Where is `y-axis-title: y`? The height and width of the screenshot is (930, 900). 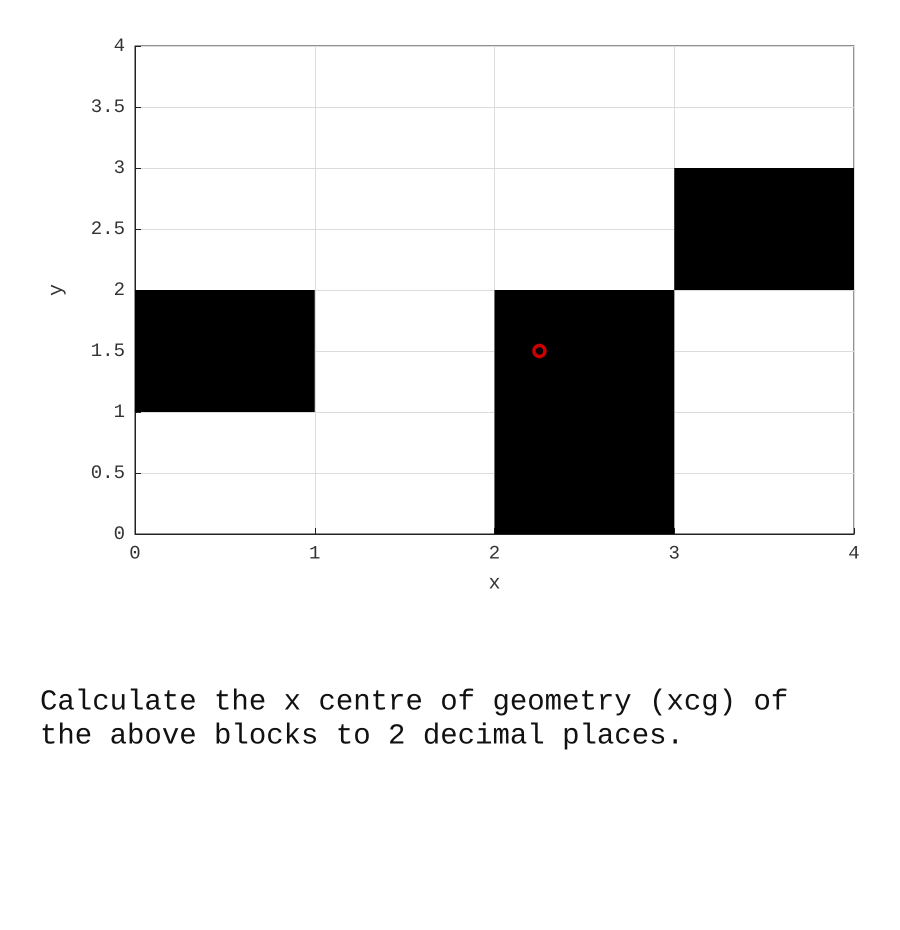 y-axis-title: y is located at coordinates (57, 290).